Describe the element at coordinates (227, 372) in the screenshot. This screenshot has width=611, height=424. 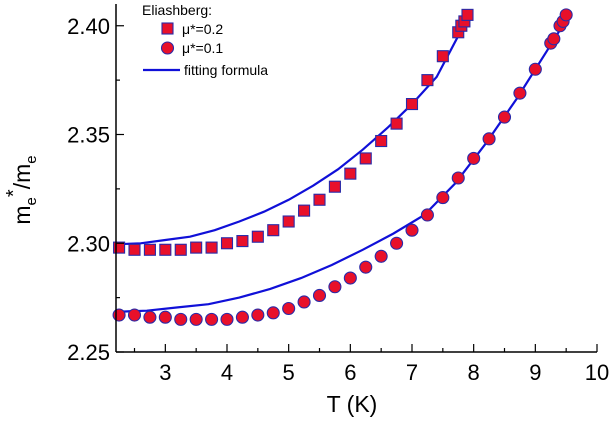
I see `x-tick-label: 4` at that location.